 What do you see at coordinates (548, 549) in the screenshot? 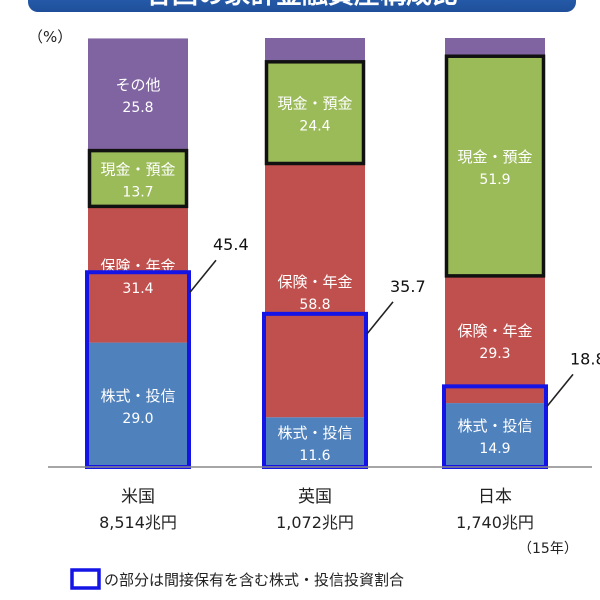
I see `year-note: （15年）` at bounding box center [548, 549].